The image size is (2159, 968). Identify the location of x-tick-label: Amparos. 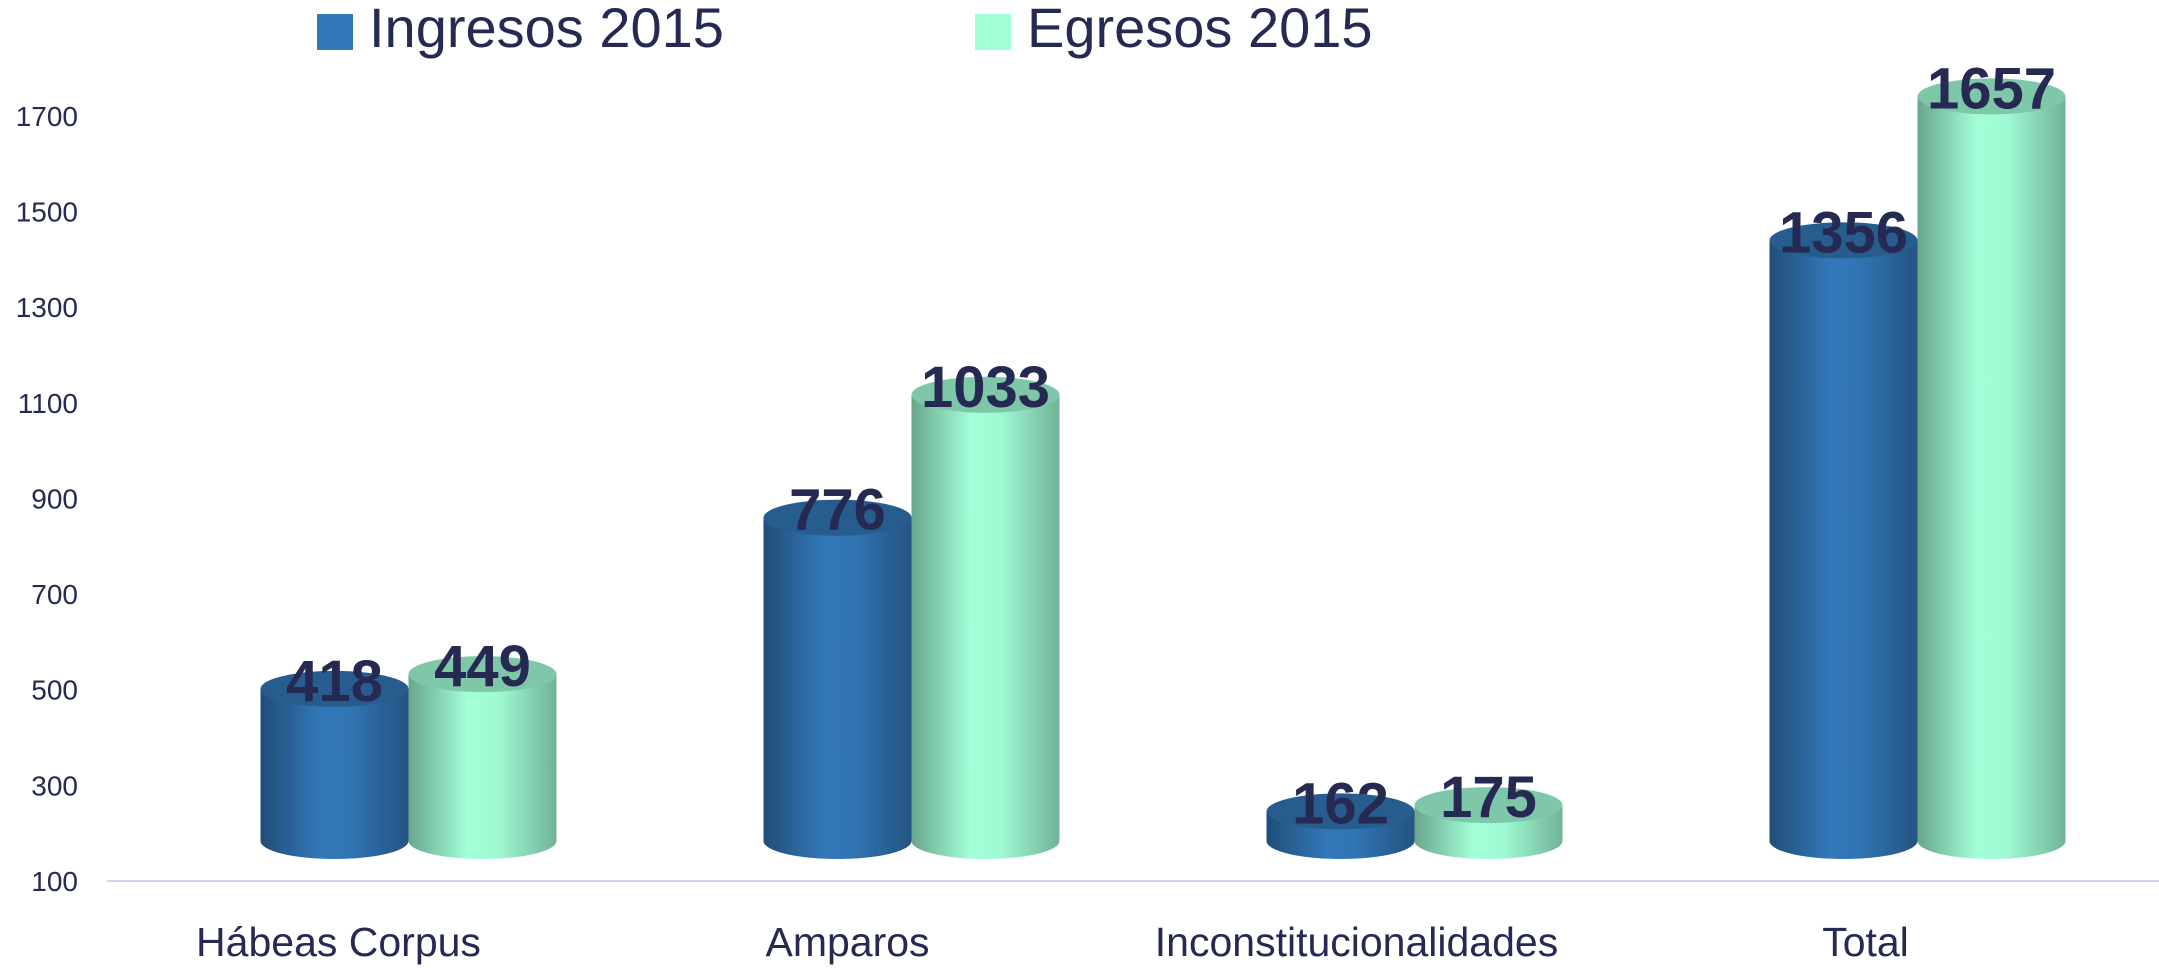
(847, 942).